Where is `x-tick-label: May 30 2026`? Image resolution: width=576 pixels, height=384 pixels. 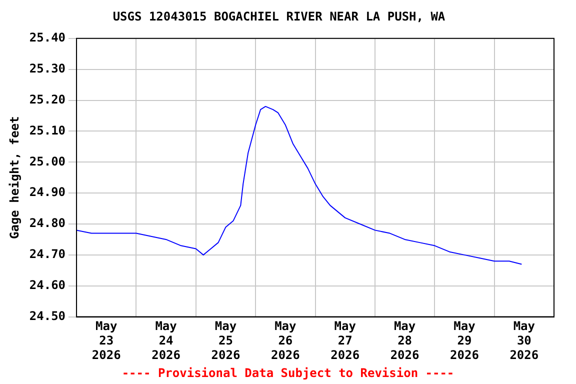
x-tick-label: May 30 2026 is located at coordinates (524, 340).